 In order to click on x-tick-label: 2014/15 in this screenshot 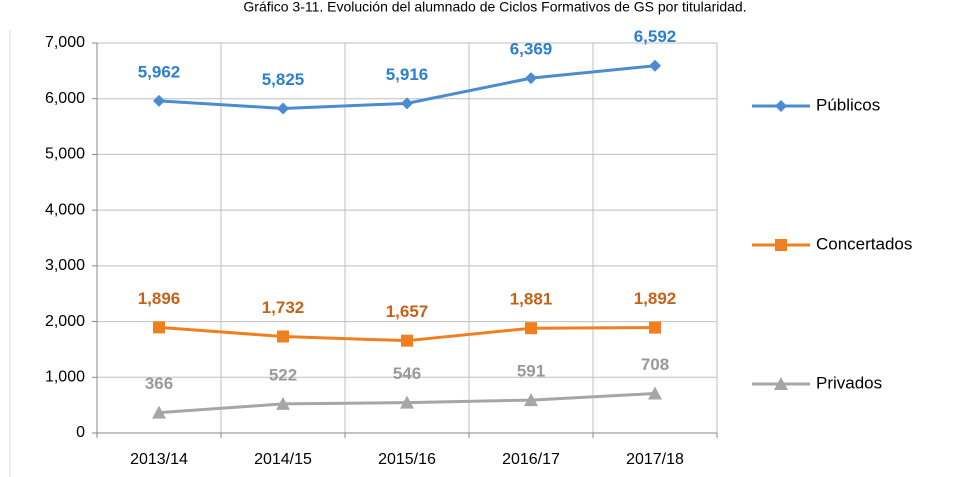, I will do `click(283, 459)`.